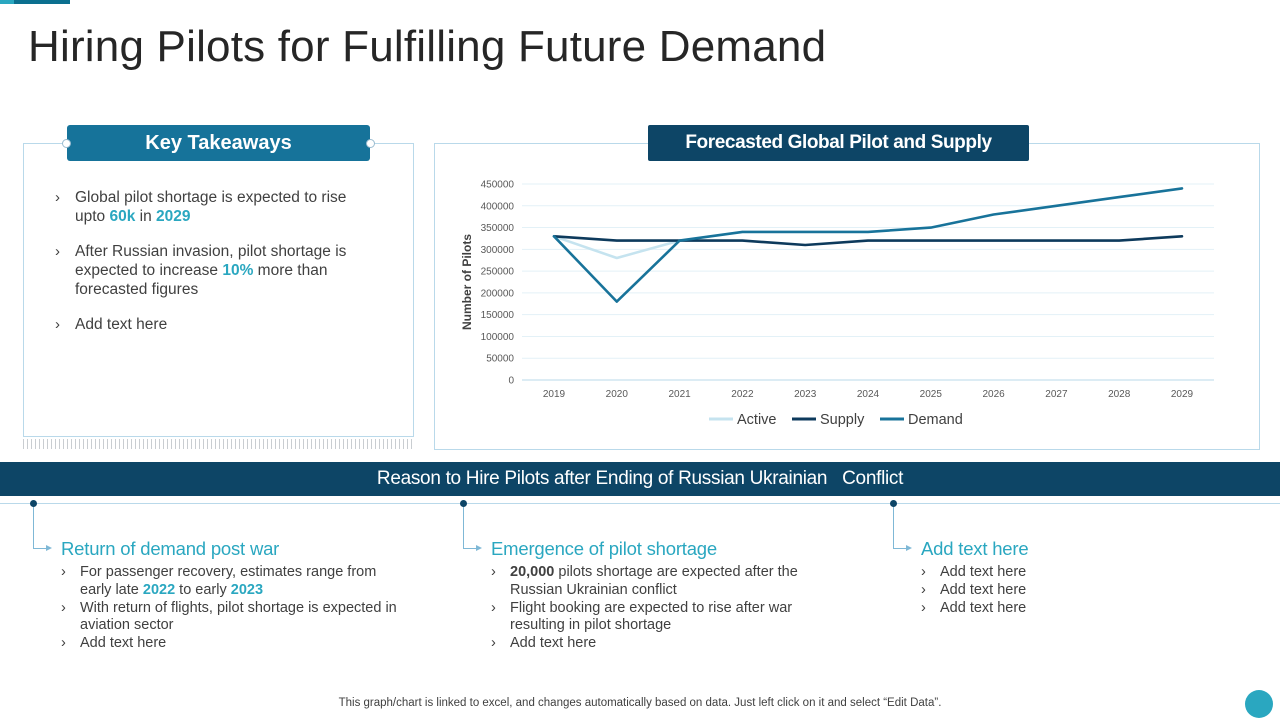 The image size is (1280, 720). What do you see at coordinates (1182, 394) in the screenshot?
I see `x-tick-label: 2029` at bounding box center [1182, 394].